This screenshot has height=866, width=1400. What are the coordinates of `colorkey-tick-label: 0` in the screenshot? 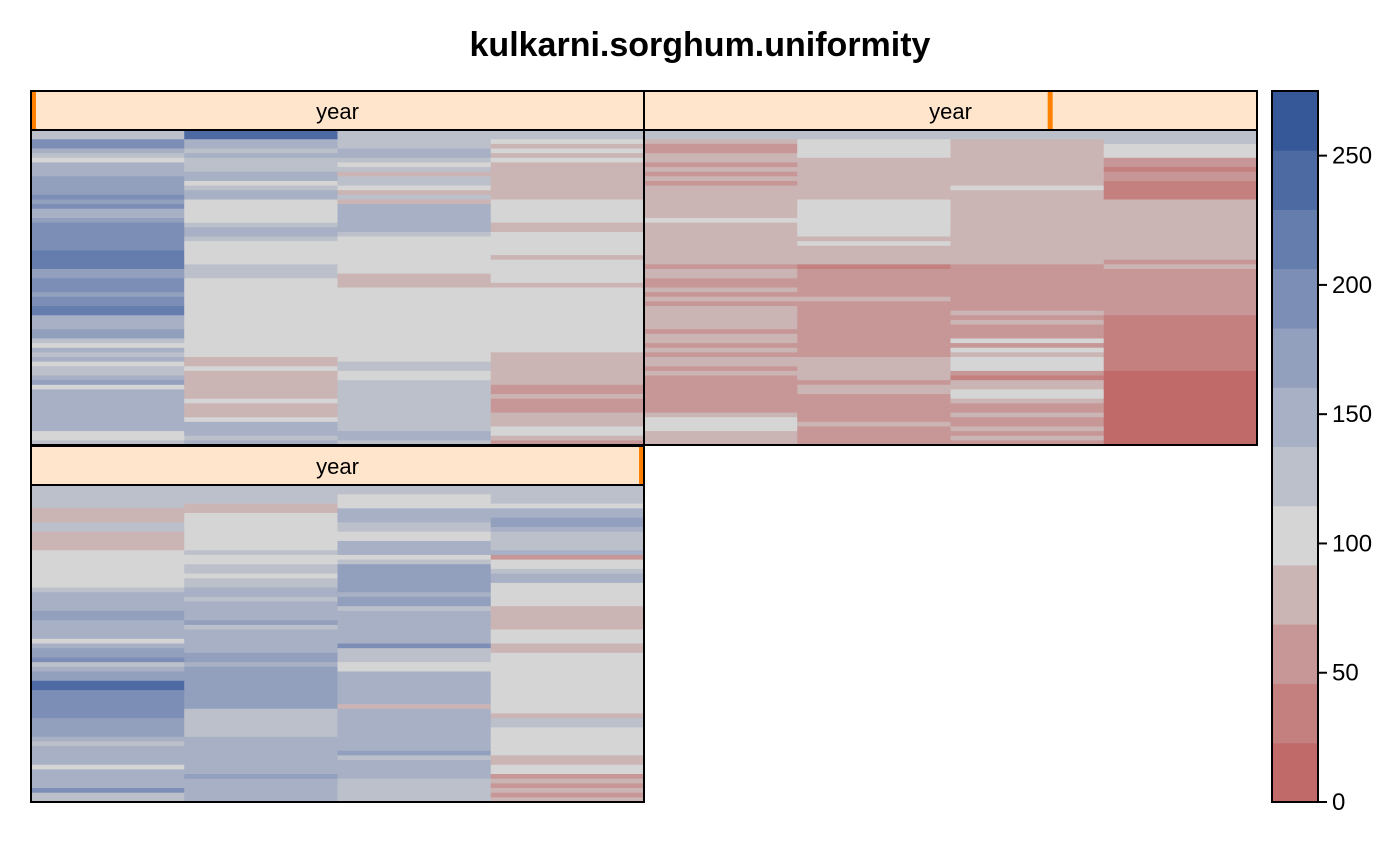 It's located at (1338, 802).